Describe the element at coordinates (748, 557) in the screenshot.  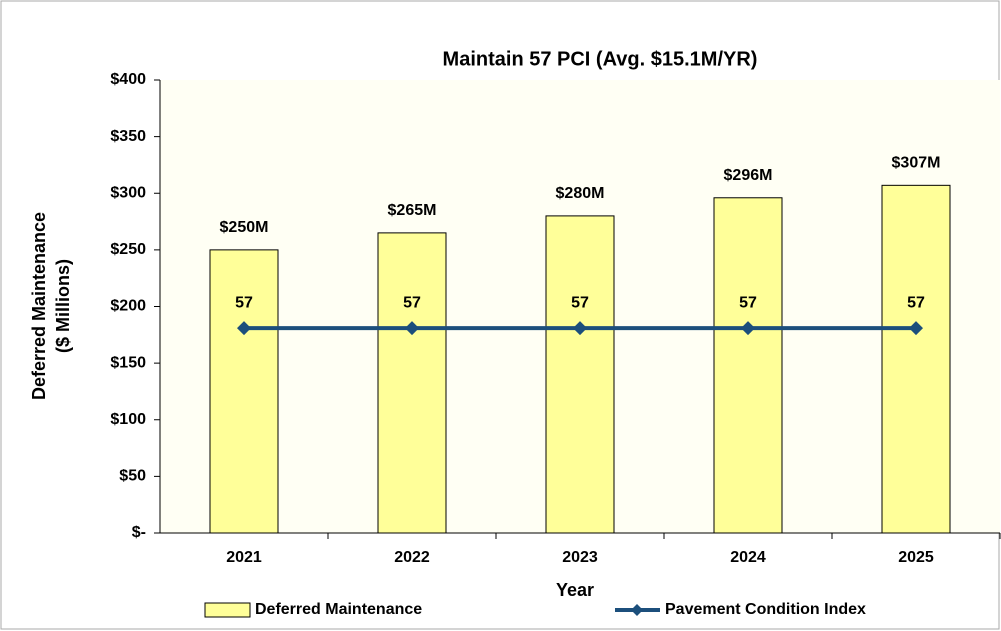
I see `x-tick-label: 2024` at that location.